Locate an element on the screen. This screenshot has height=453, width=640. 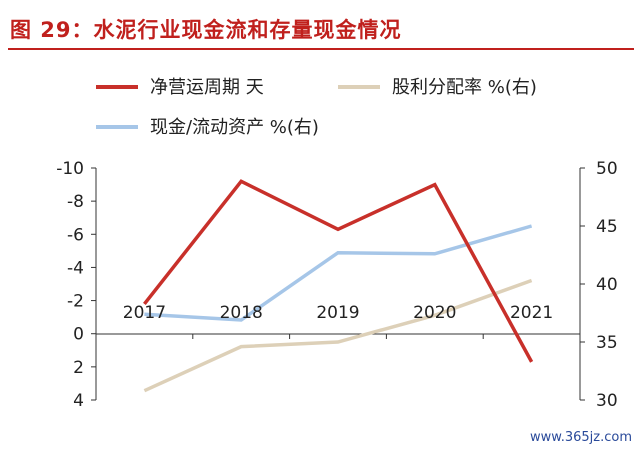
x-category-label: 2018 is located at coordinates (241, 313).